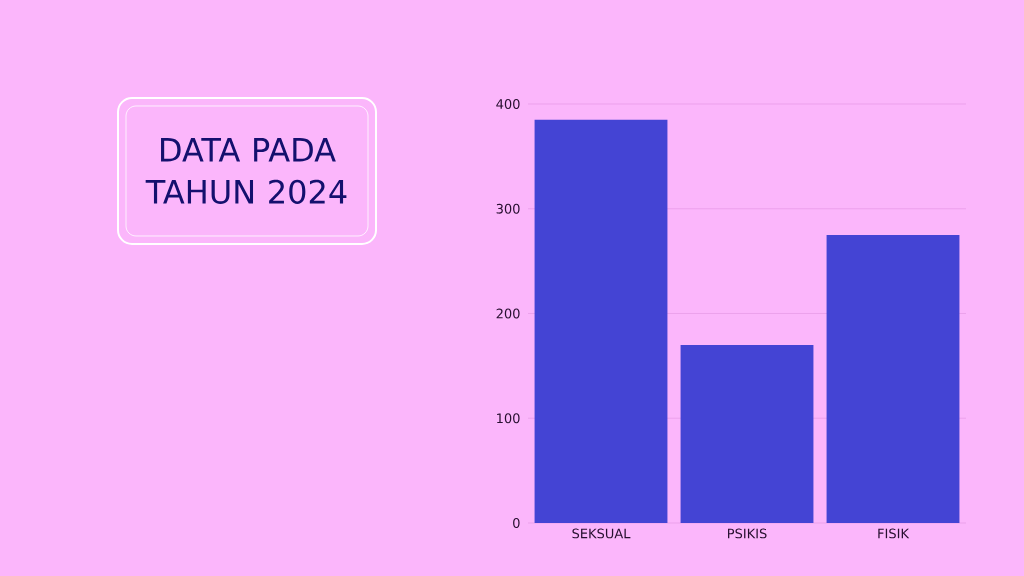 This screenshot has height=576, width=1024. I want to click on y-tick-label: 100, so click(508, 418).